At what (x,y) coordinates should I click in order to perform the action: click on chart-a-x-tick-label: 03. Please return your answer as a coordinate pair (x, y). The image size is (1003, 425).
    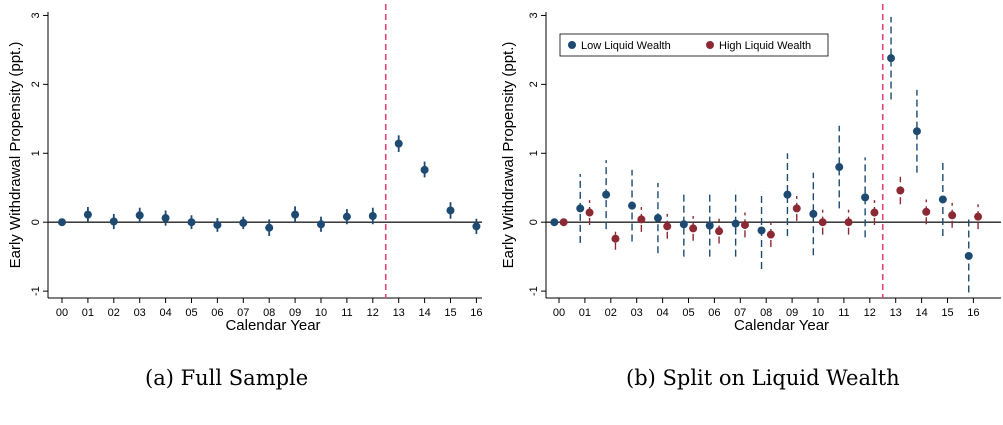
    Looking at the image, I should click on (140, 313).